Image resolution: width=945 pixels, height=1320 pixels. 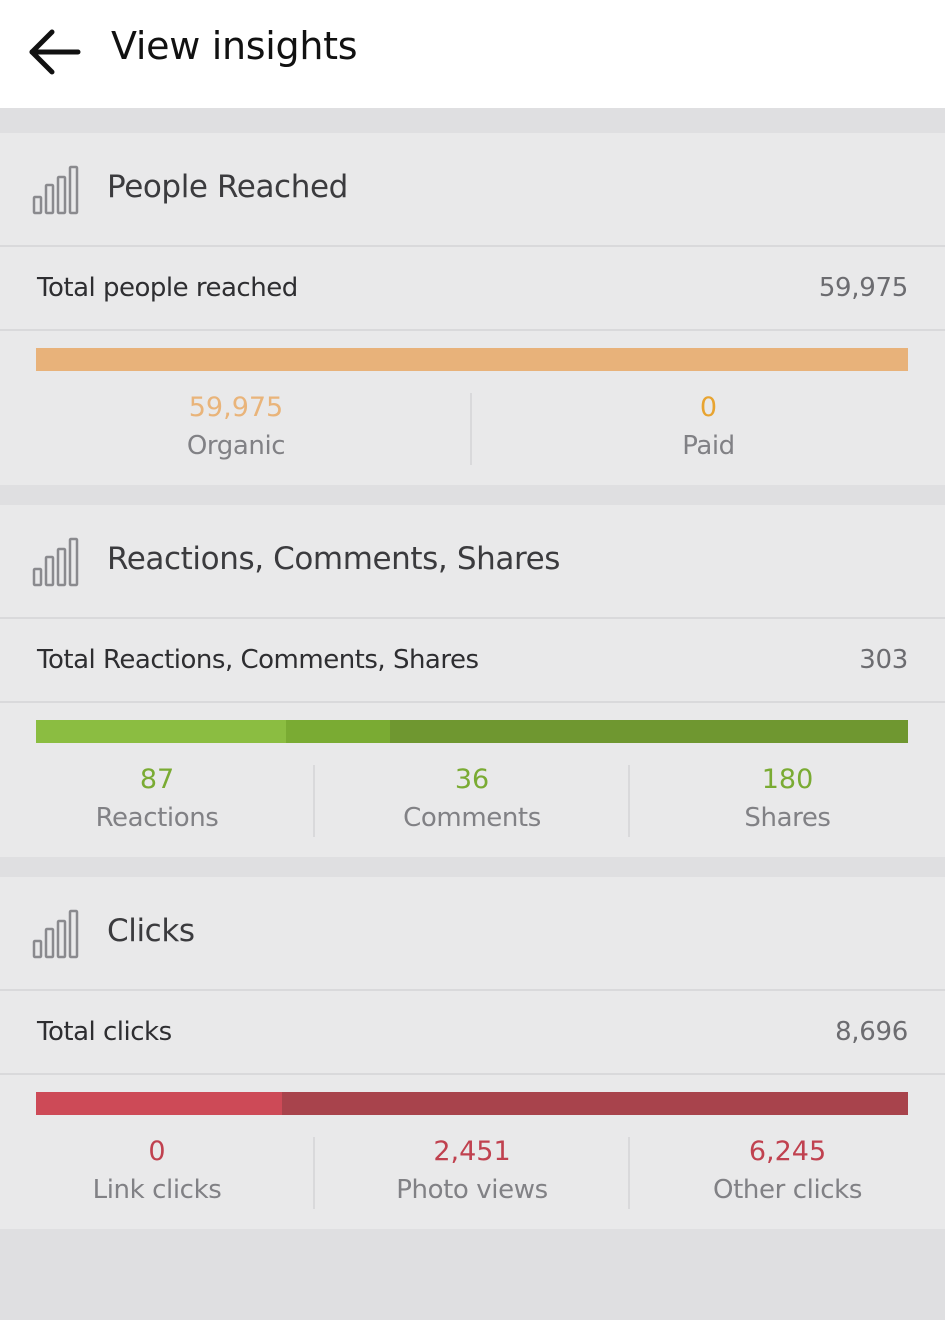 What do you see at coordinates (236, 407) in the screenshot?
I see `stat-value: 59,975` at bounding box center [236, 407].